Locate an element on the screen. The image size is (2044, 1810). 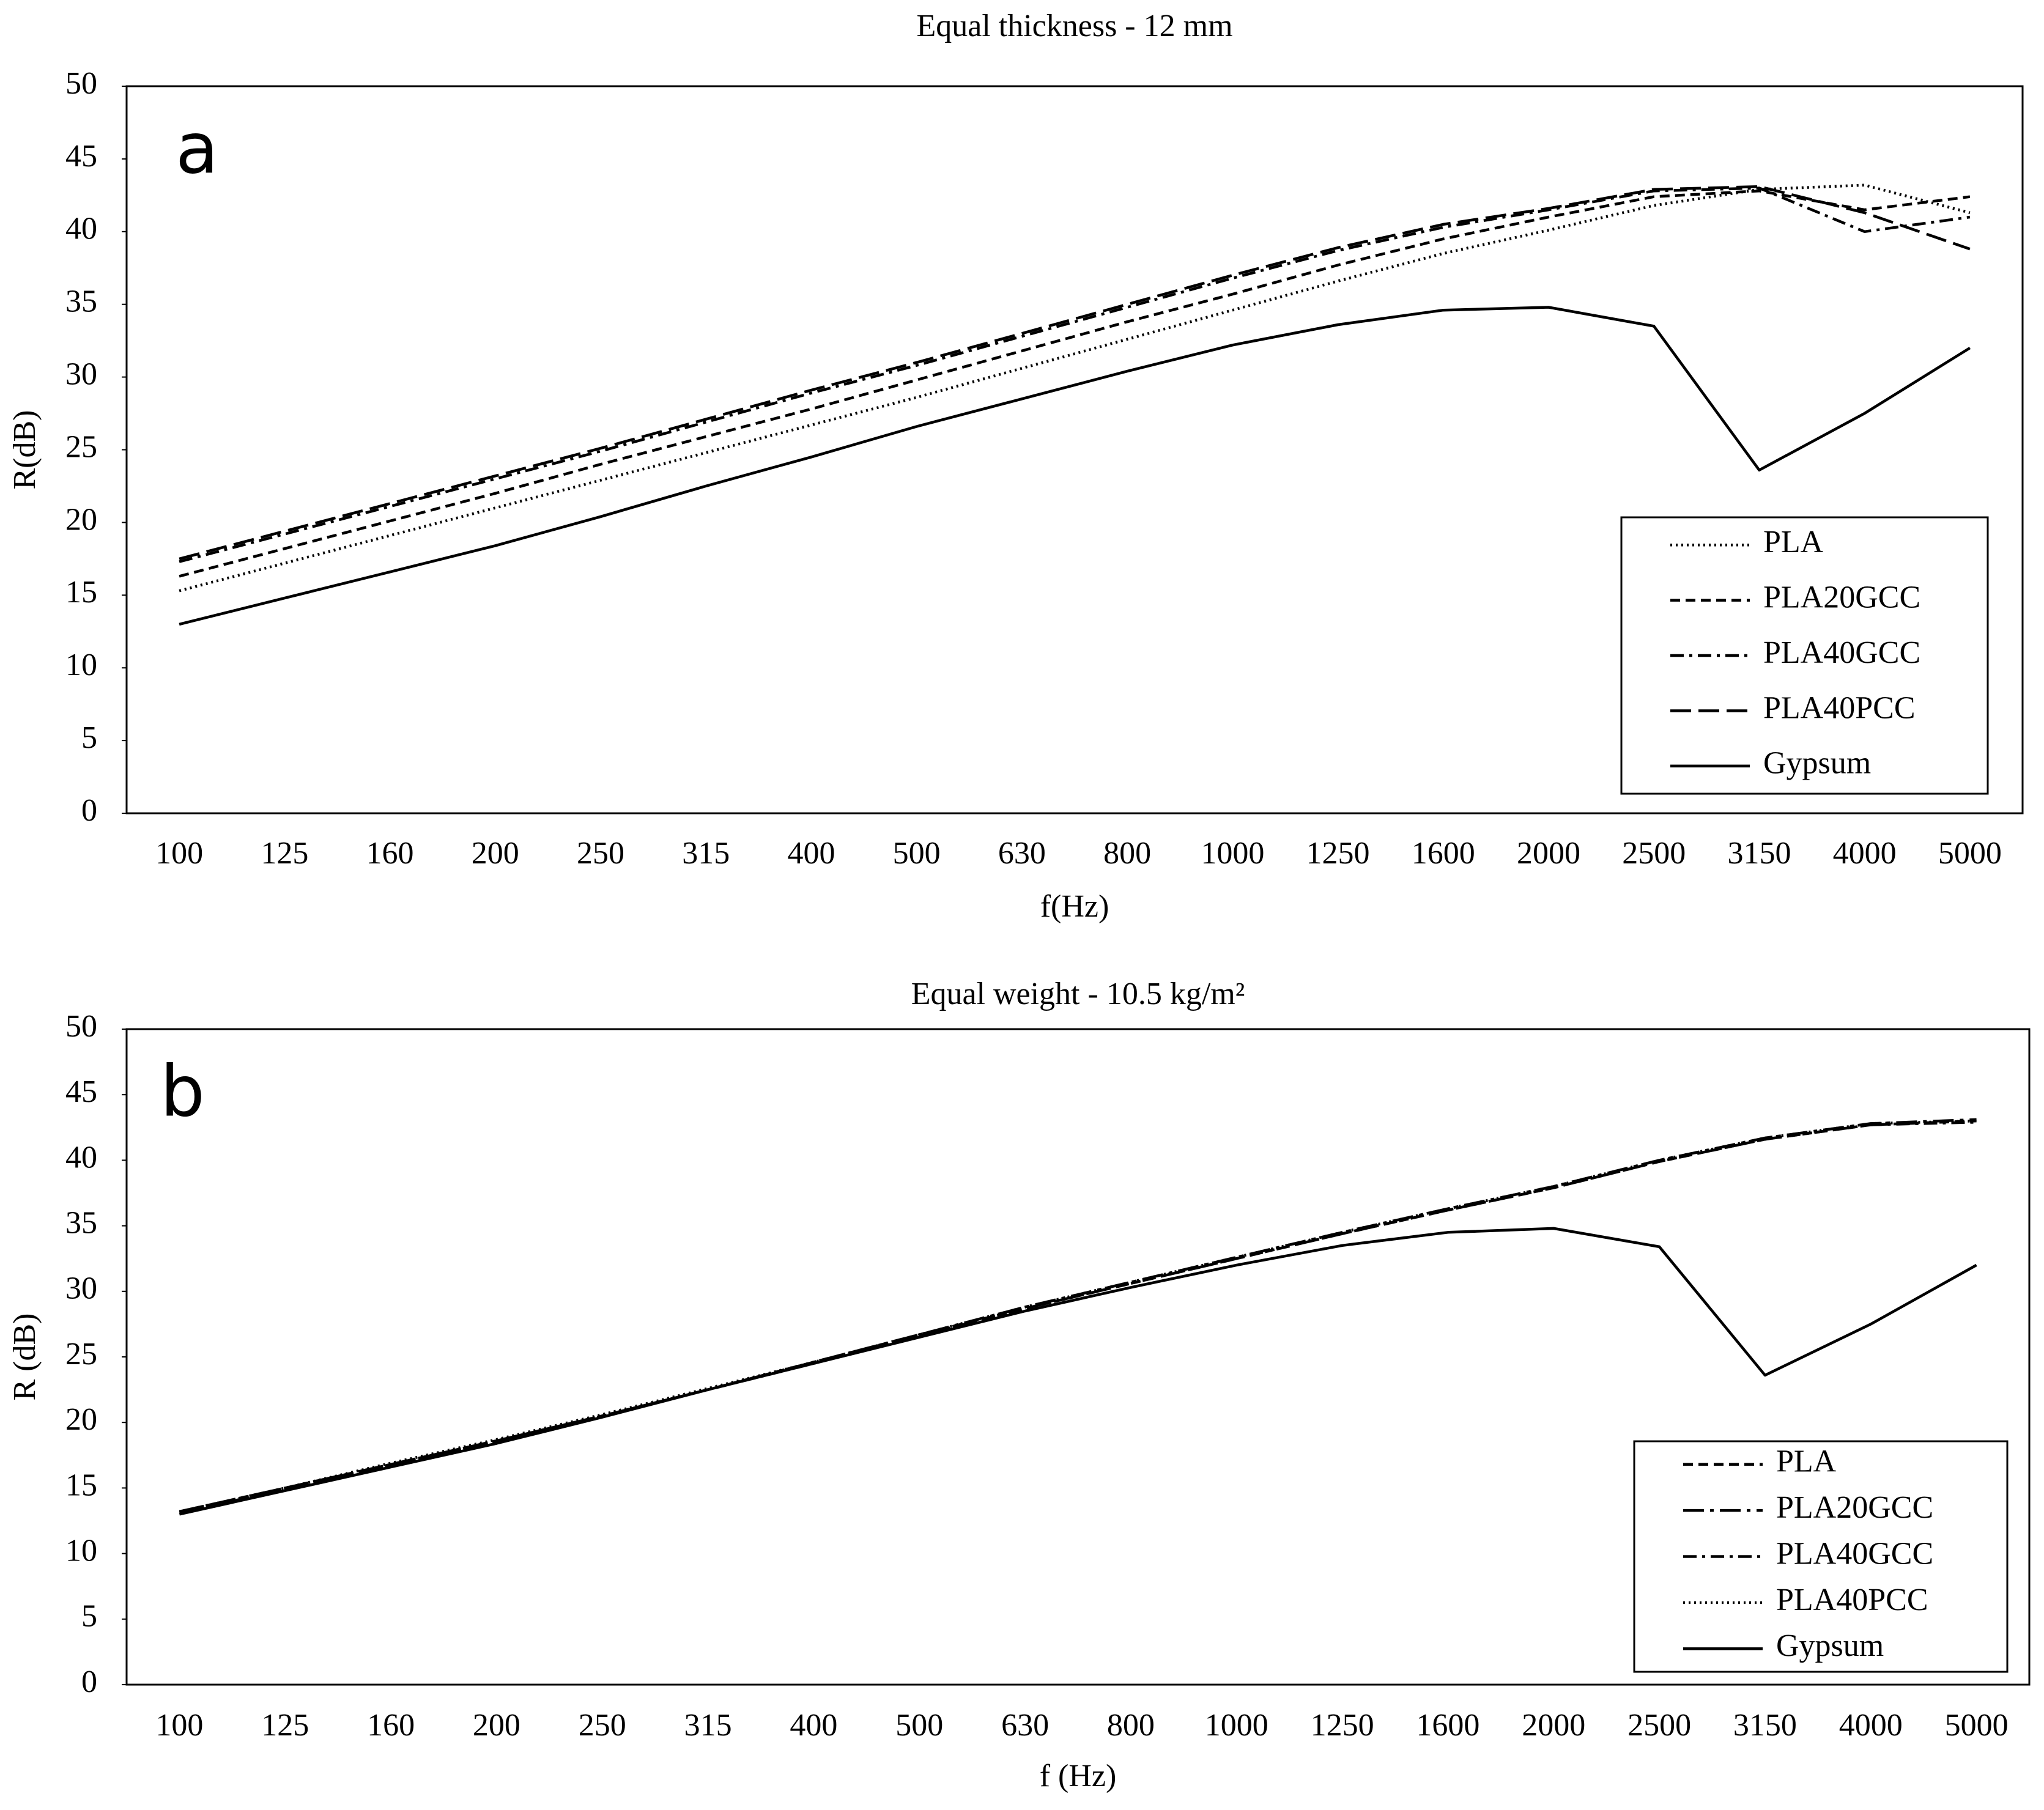
chart-title: Equal thickness - 12 mm is located at coordinates (1074, 26).